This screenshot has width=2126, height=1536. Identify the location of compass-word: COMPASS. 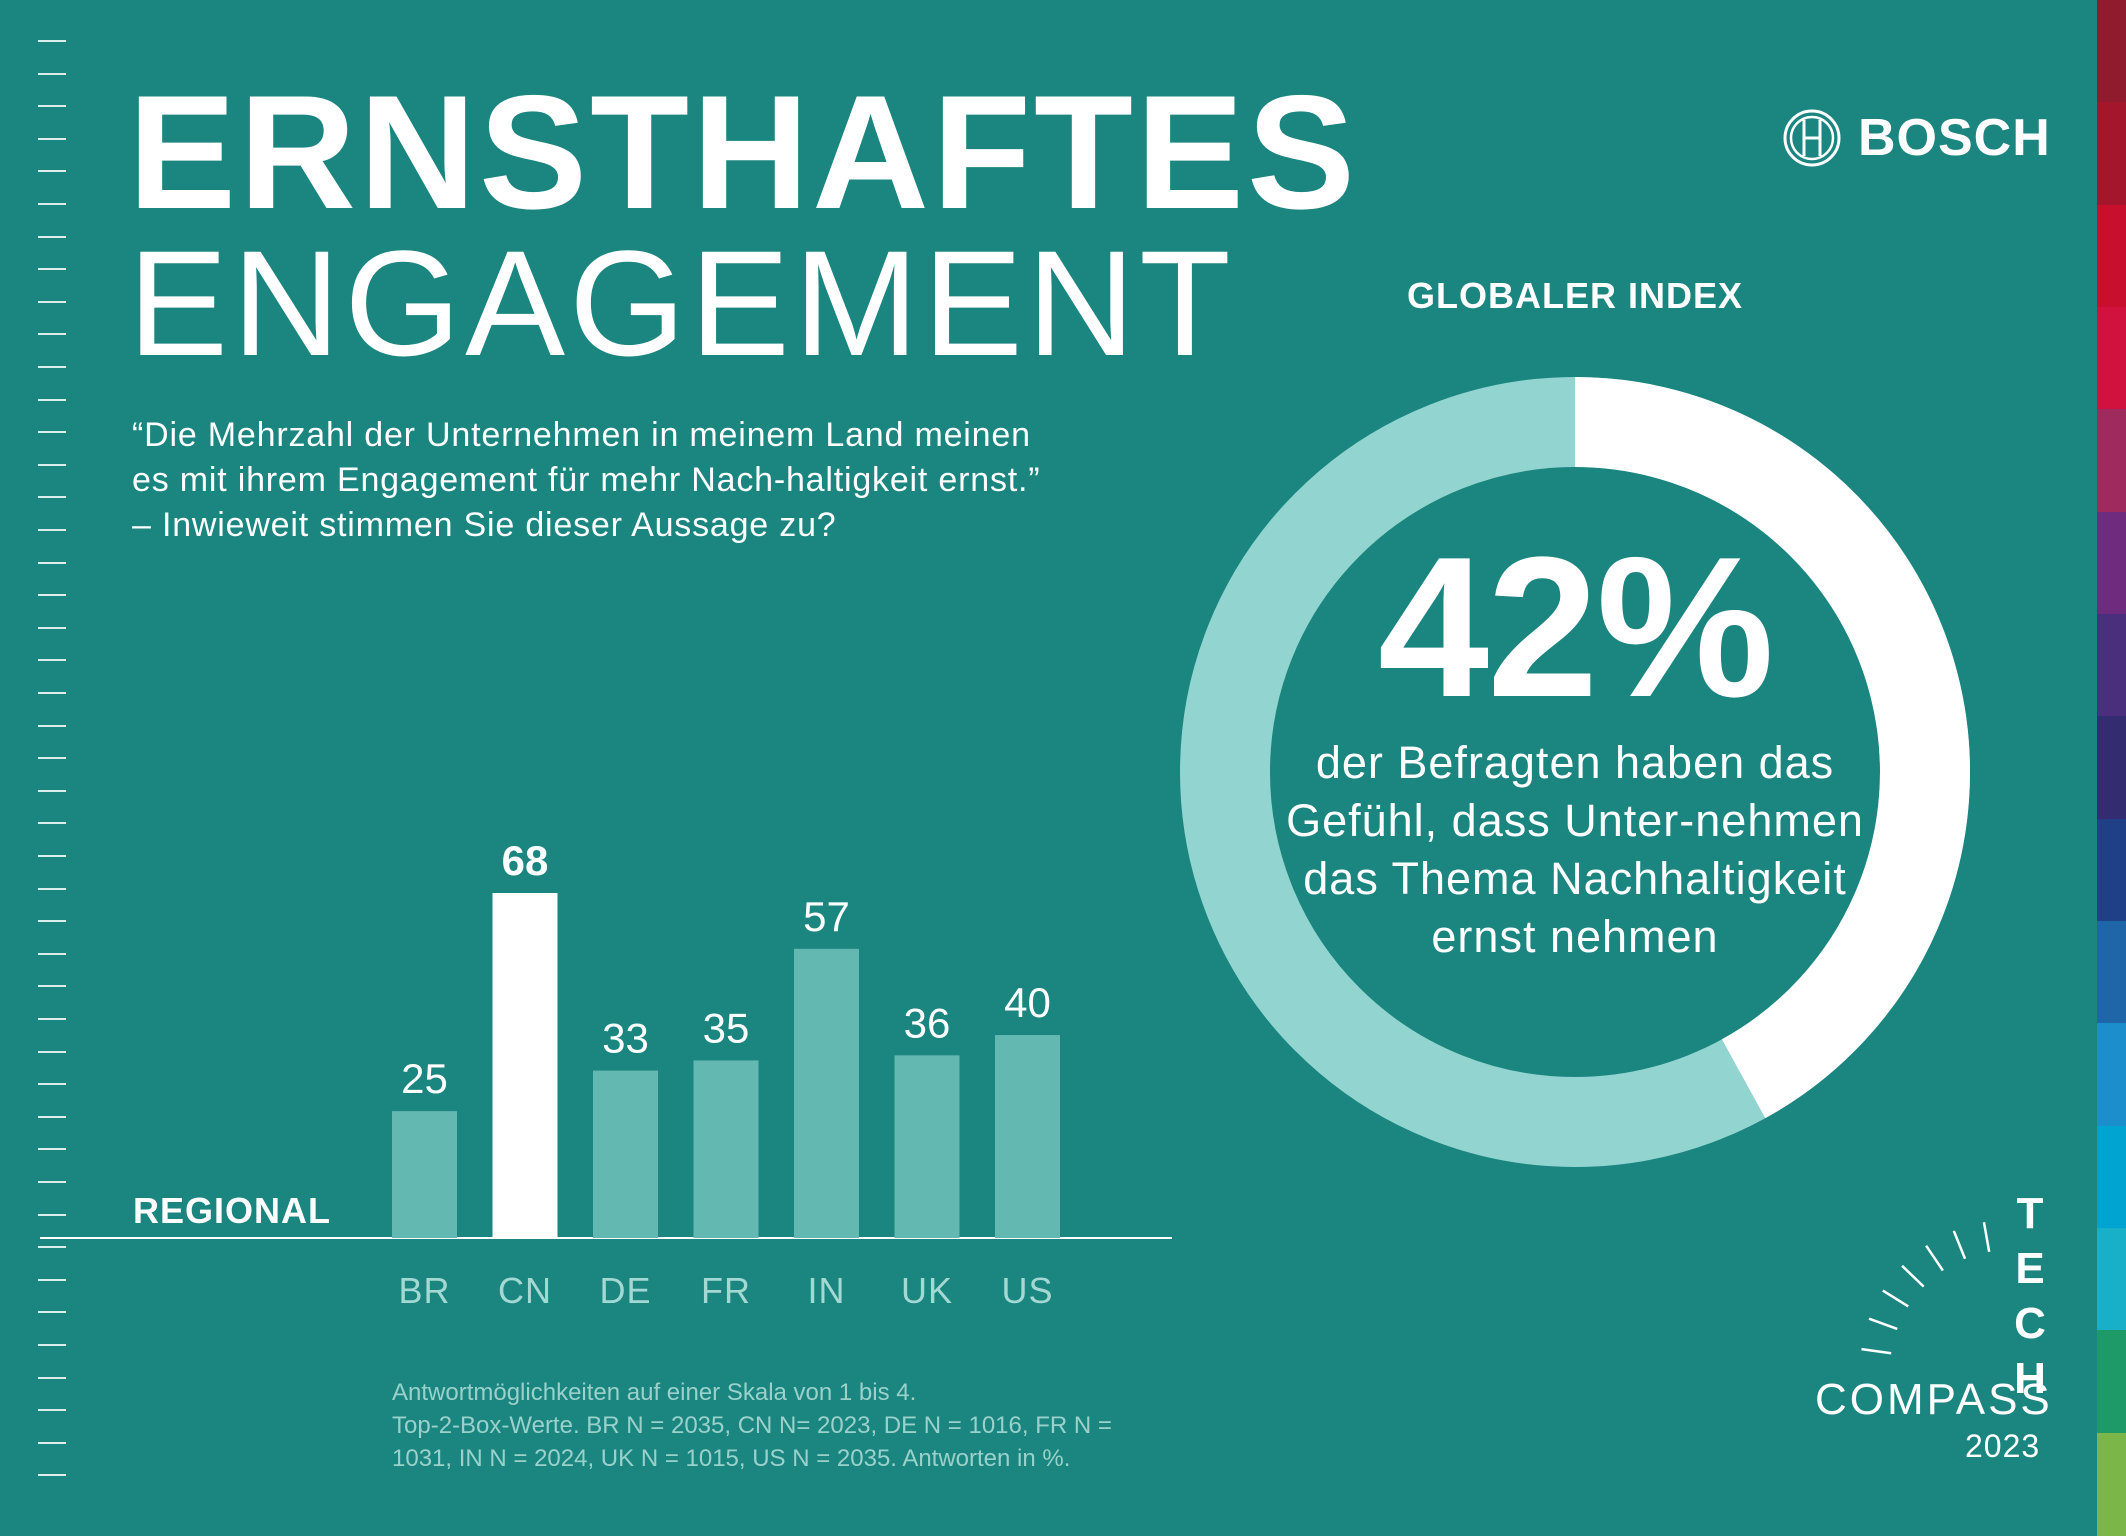
(1934, 1399).